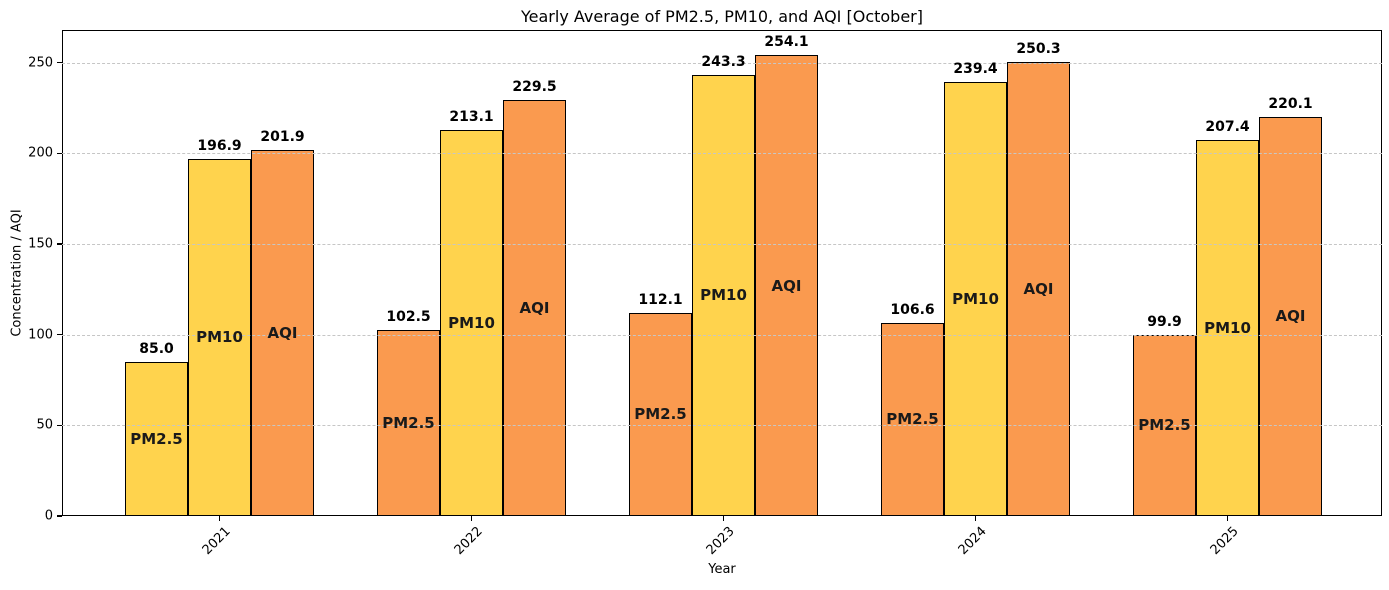 The image size is (1389, 590). What do you see at coordinates (912, 309) in the screenshot?
I see `bar-value-label: 106.6` at bounding box center [912, 309].